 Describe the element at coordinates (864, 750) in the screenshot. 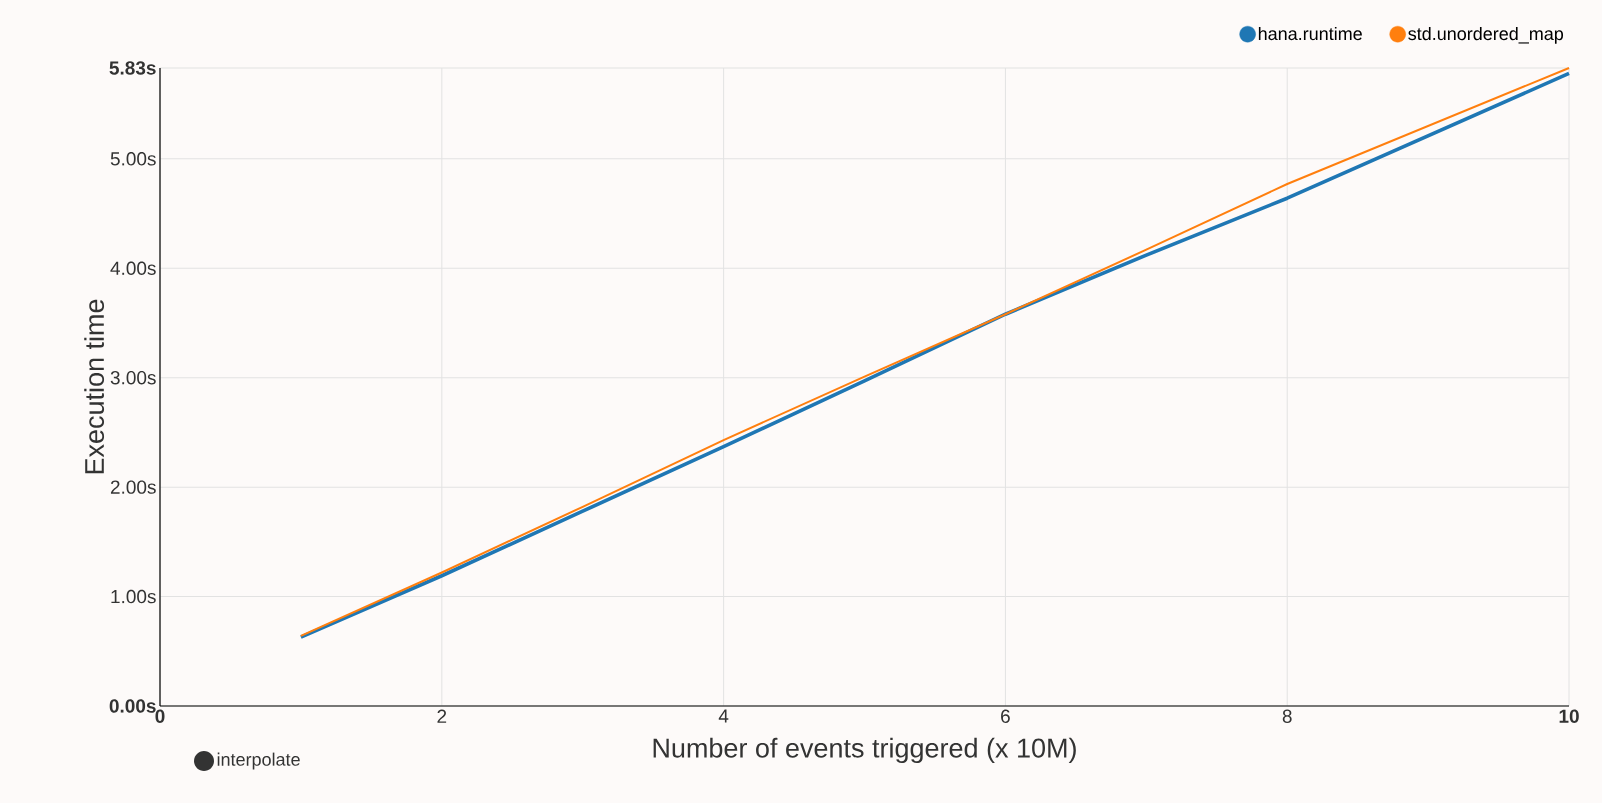

I see `x-axis-title: Number of events triggered (x 10M)` at that location.